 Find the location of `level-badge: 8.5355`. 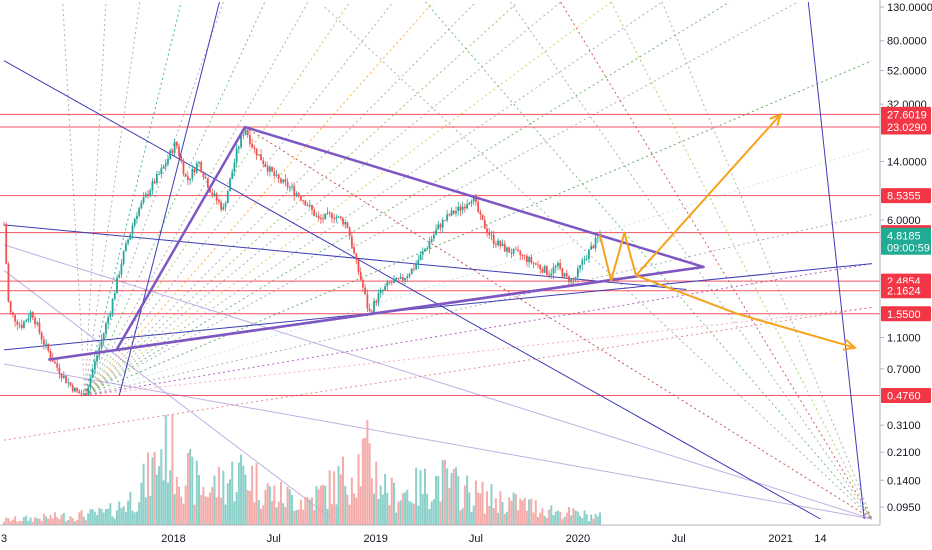

level-badge: 8.5355 is located at coordinates (904, 197).